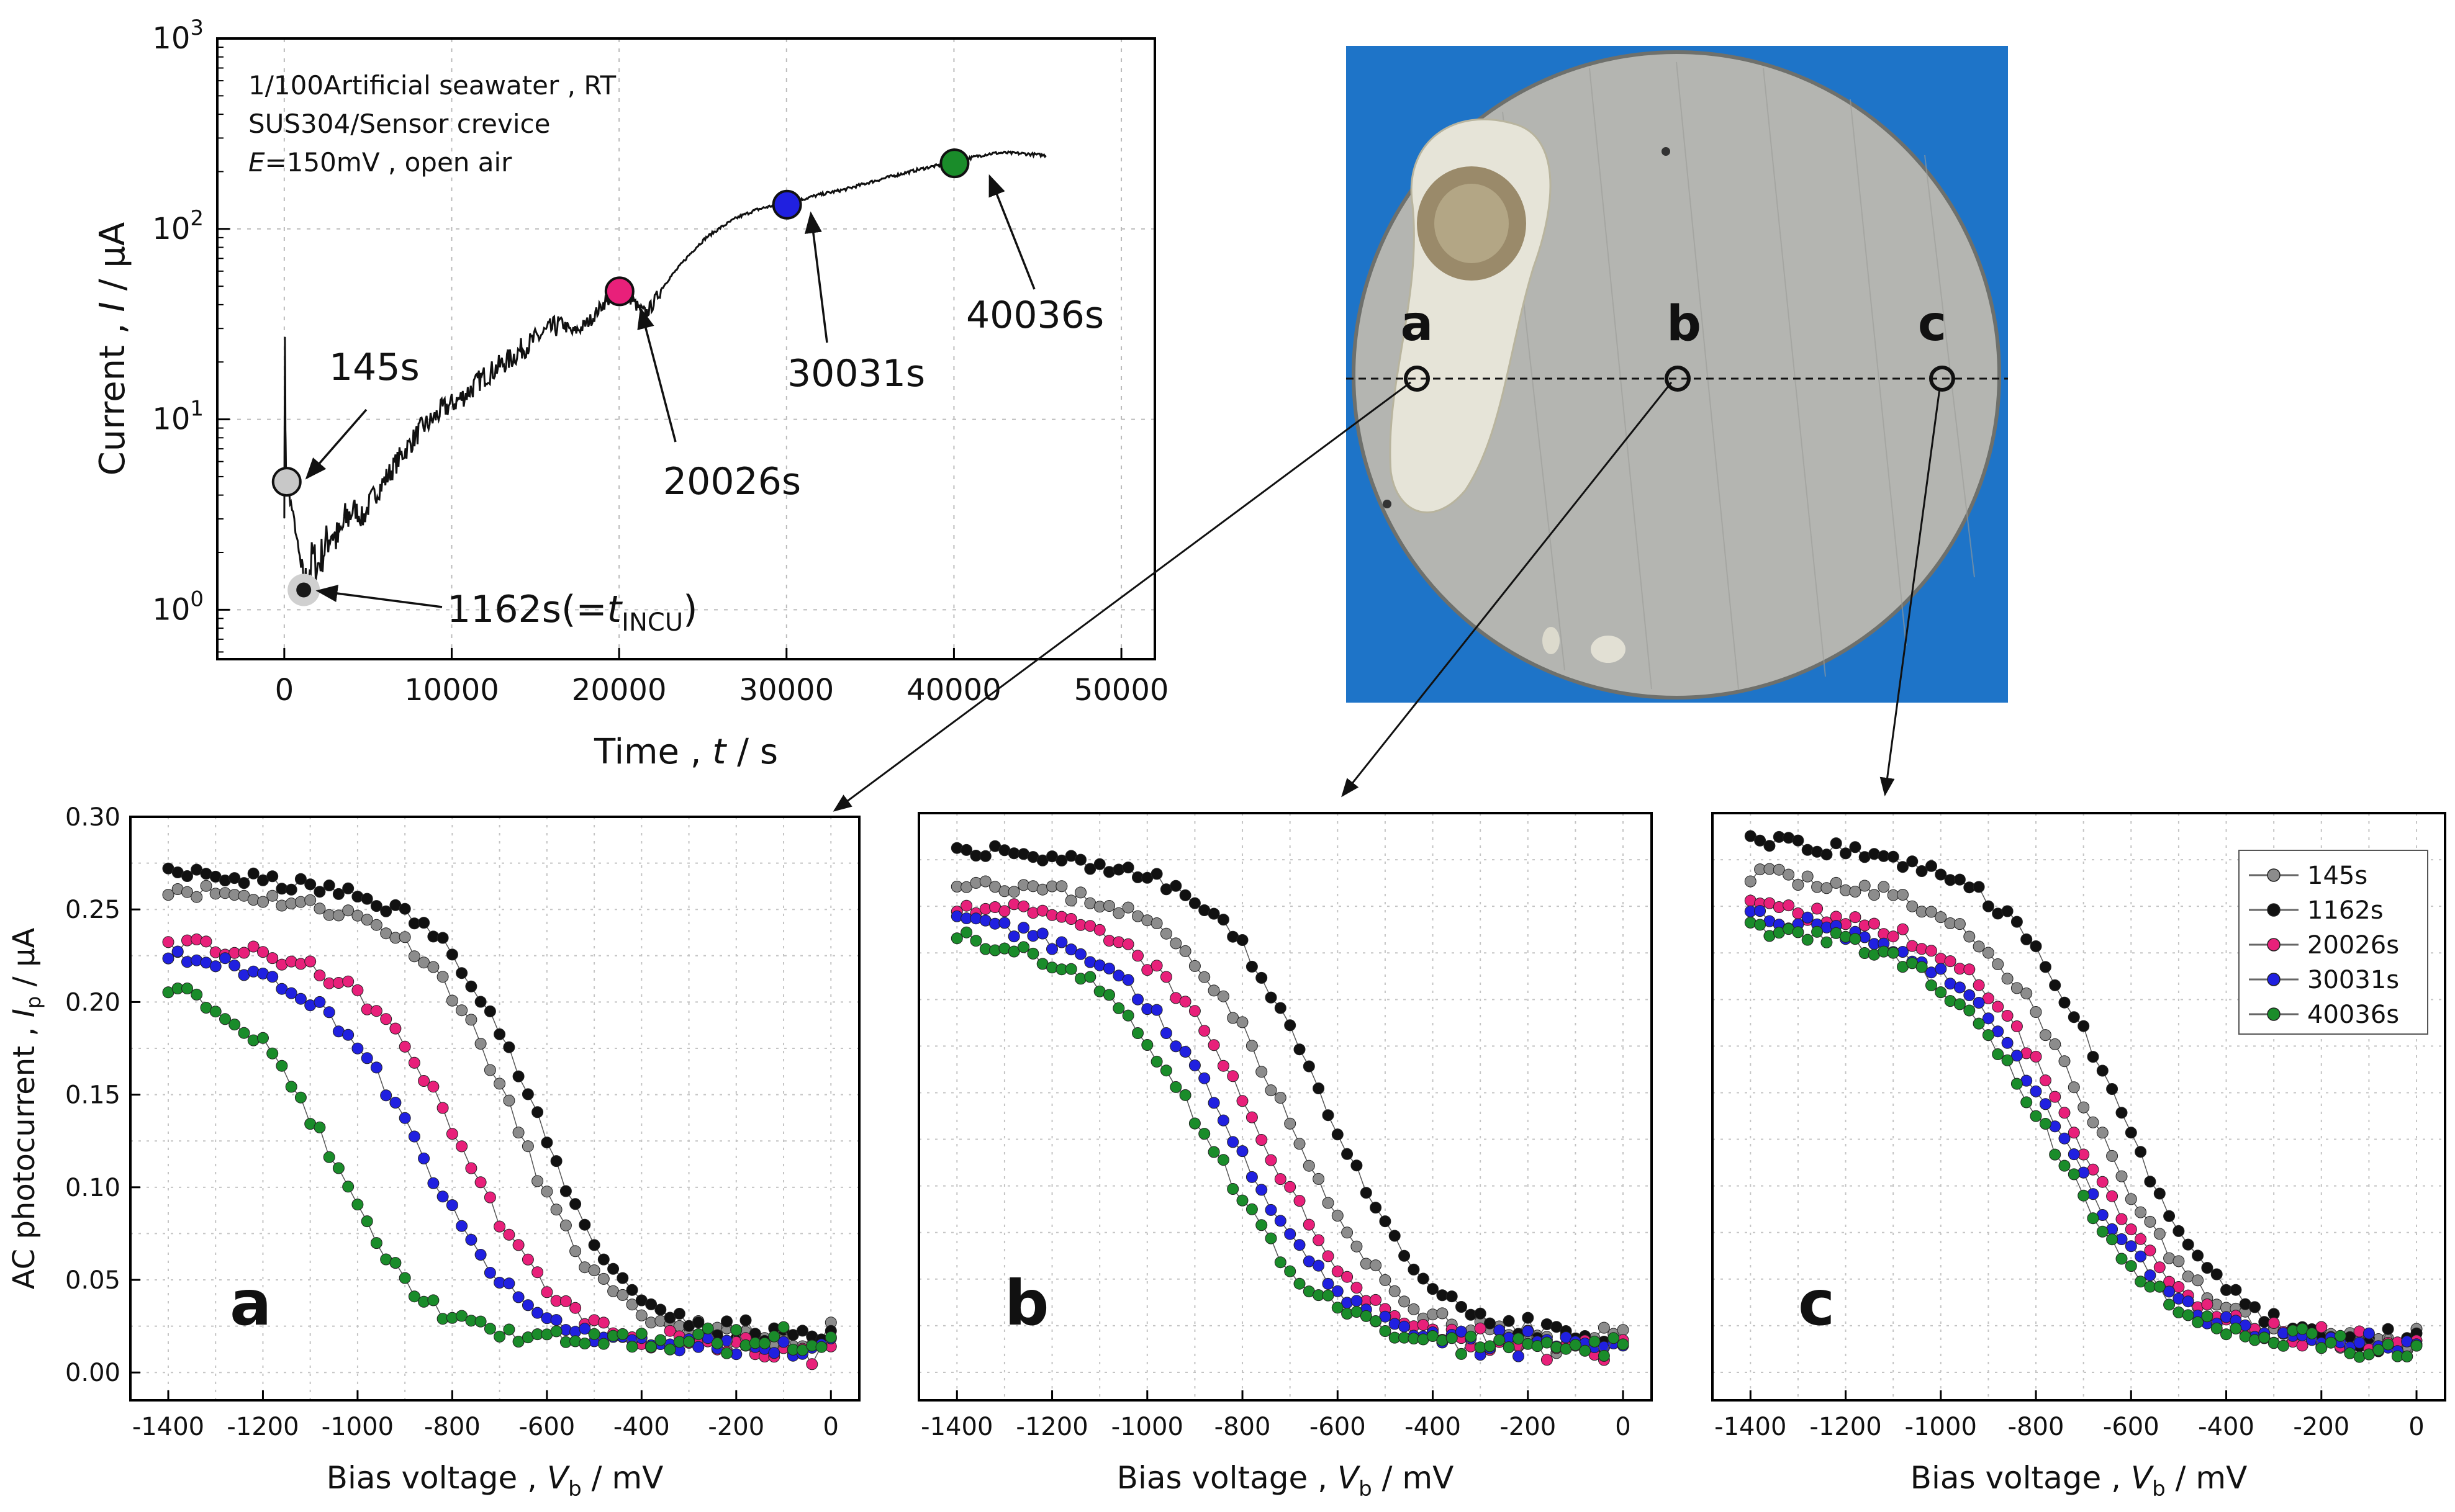 Image resolution: width=2455 pixels, height=1512 pixels. I want to click on tl-x-axis-label-unit: / s, so click(752, 752).